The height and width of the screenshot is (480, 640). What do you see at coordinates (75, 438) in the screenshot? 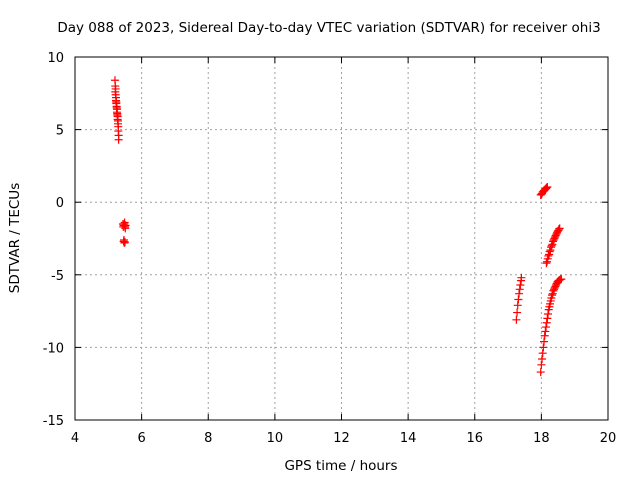
I see `x-tick-label: 4` at bounding box center [75, 438].